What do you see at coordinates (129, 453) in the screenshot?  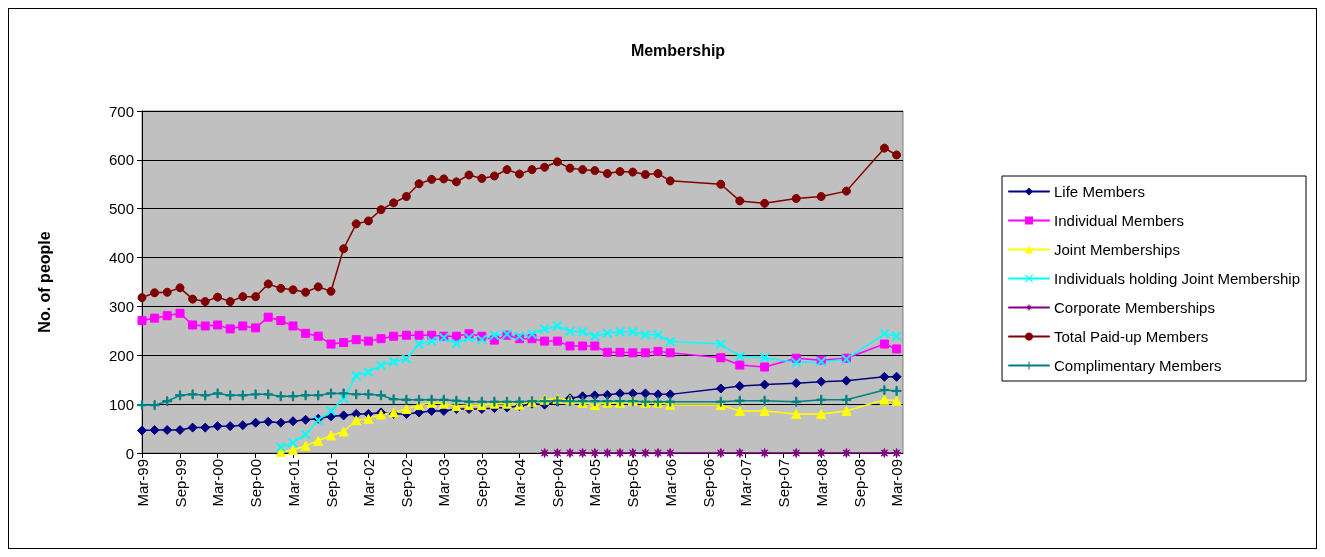 I see `y-tick-label: 0` at bounding box center [129, 453].